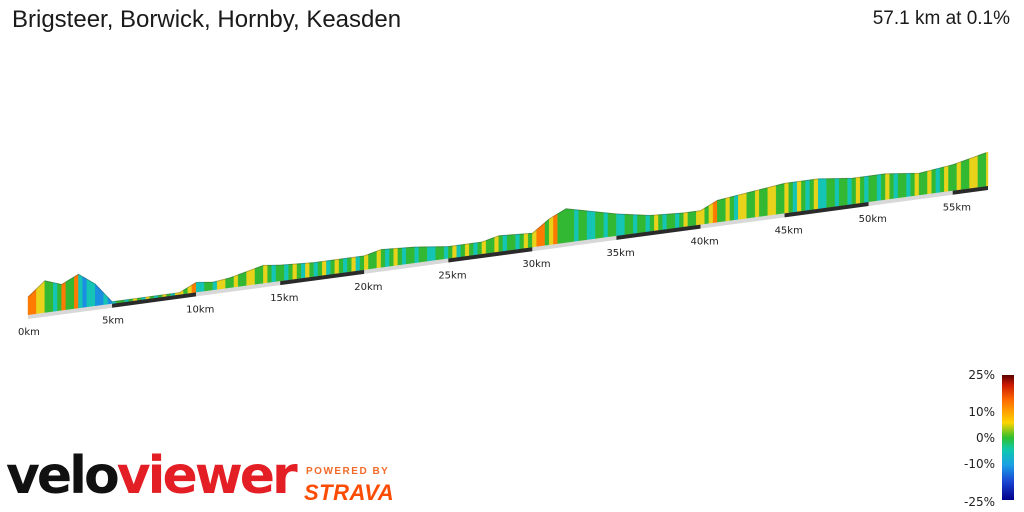 Image resolution: width=1024 pixels, height=512 pixels. Describe the element at coordinates (941, 18) in the screenshot. I see `route-summary: 57.1 km at 0.1%` at that location.